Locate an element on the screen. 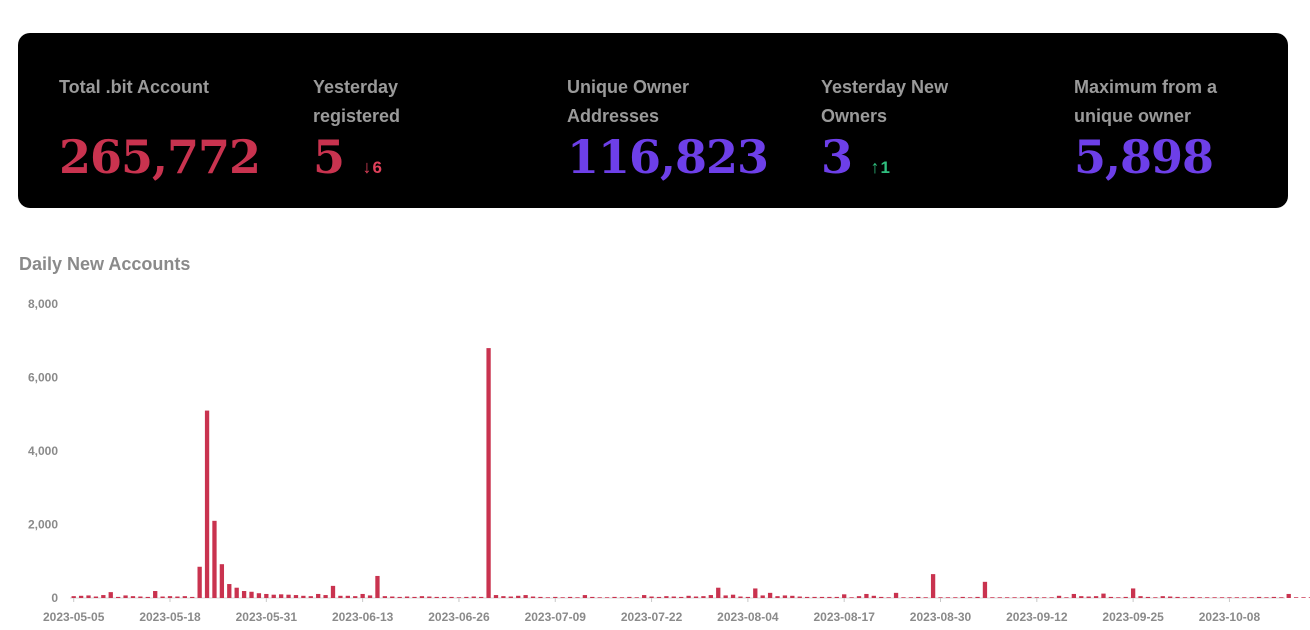 This screenshot has width=1310, height=630. x-tick-label: 2023-08-17 is located at coordinates (844, 617).